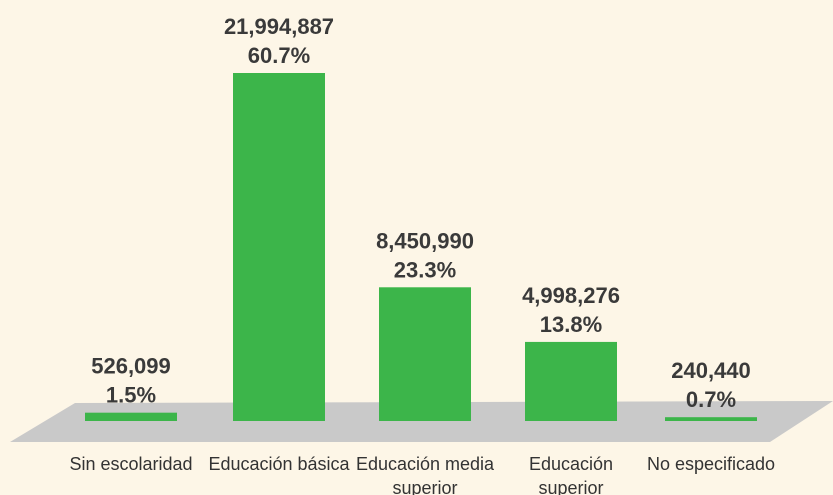 The height and width of the screenshot is (495, 833). What do you see at coordinates (571, 474) in the screenshot?
I see `category-label: Educación superior` at bounding box center [571, 474].